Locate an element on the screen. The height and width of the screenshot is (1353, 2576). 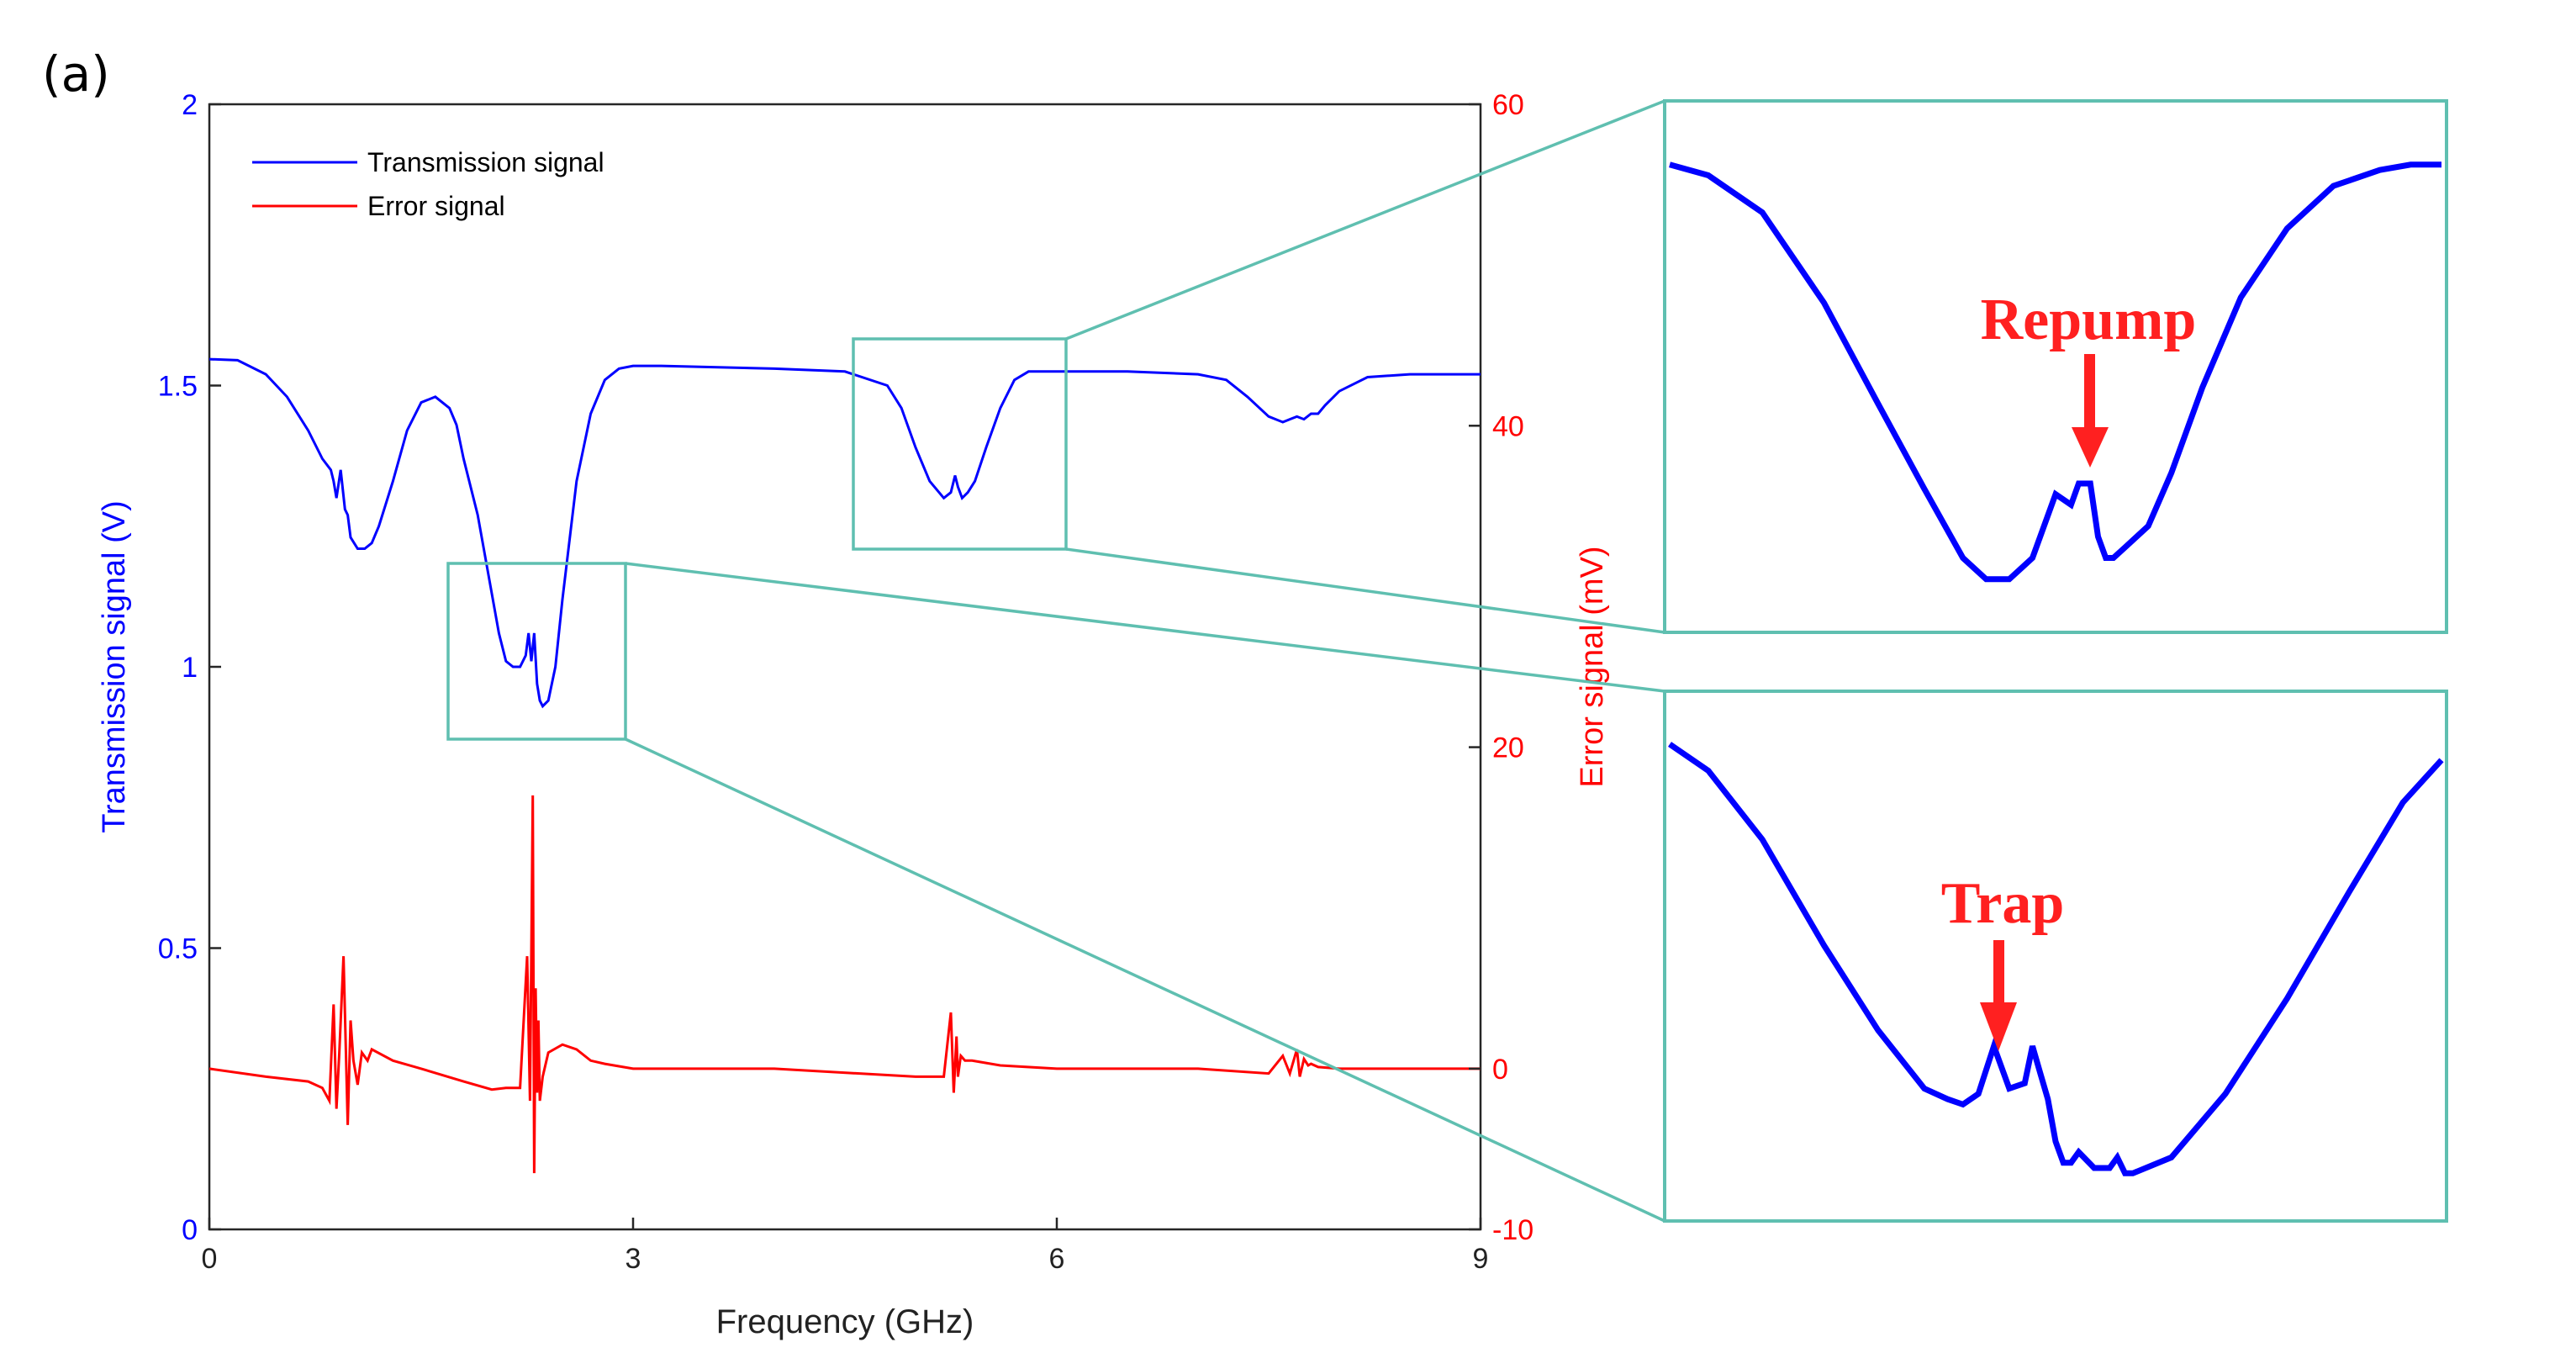
error-signal-line is located at coordinates (845, 984).